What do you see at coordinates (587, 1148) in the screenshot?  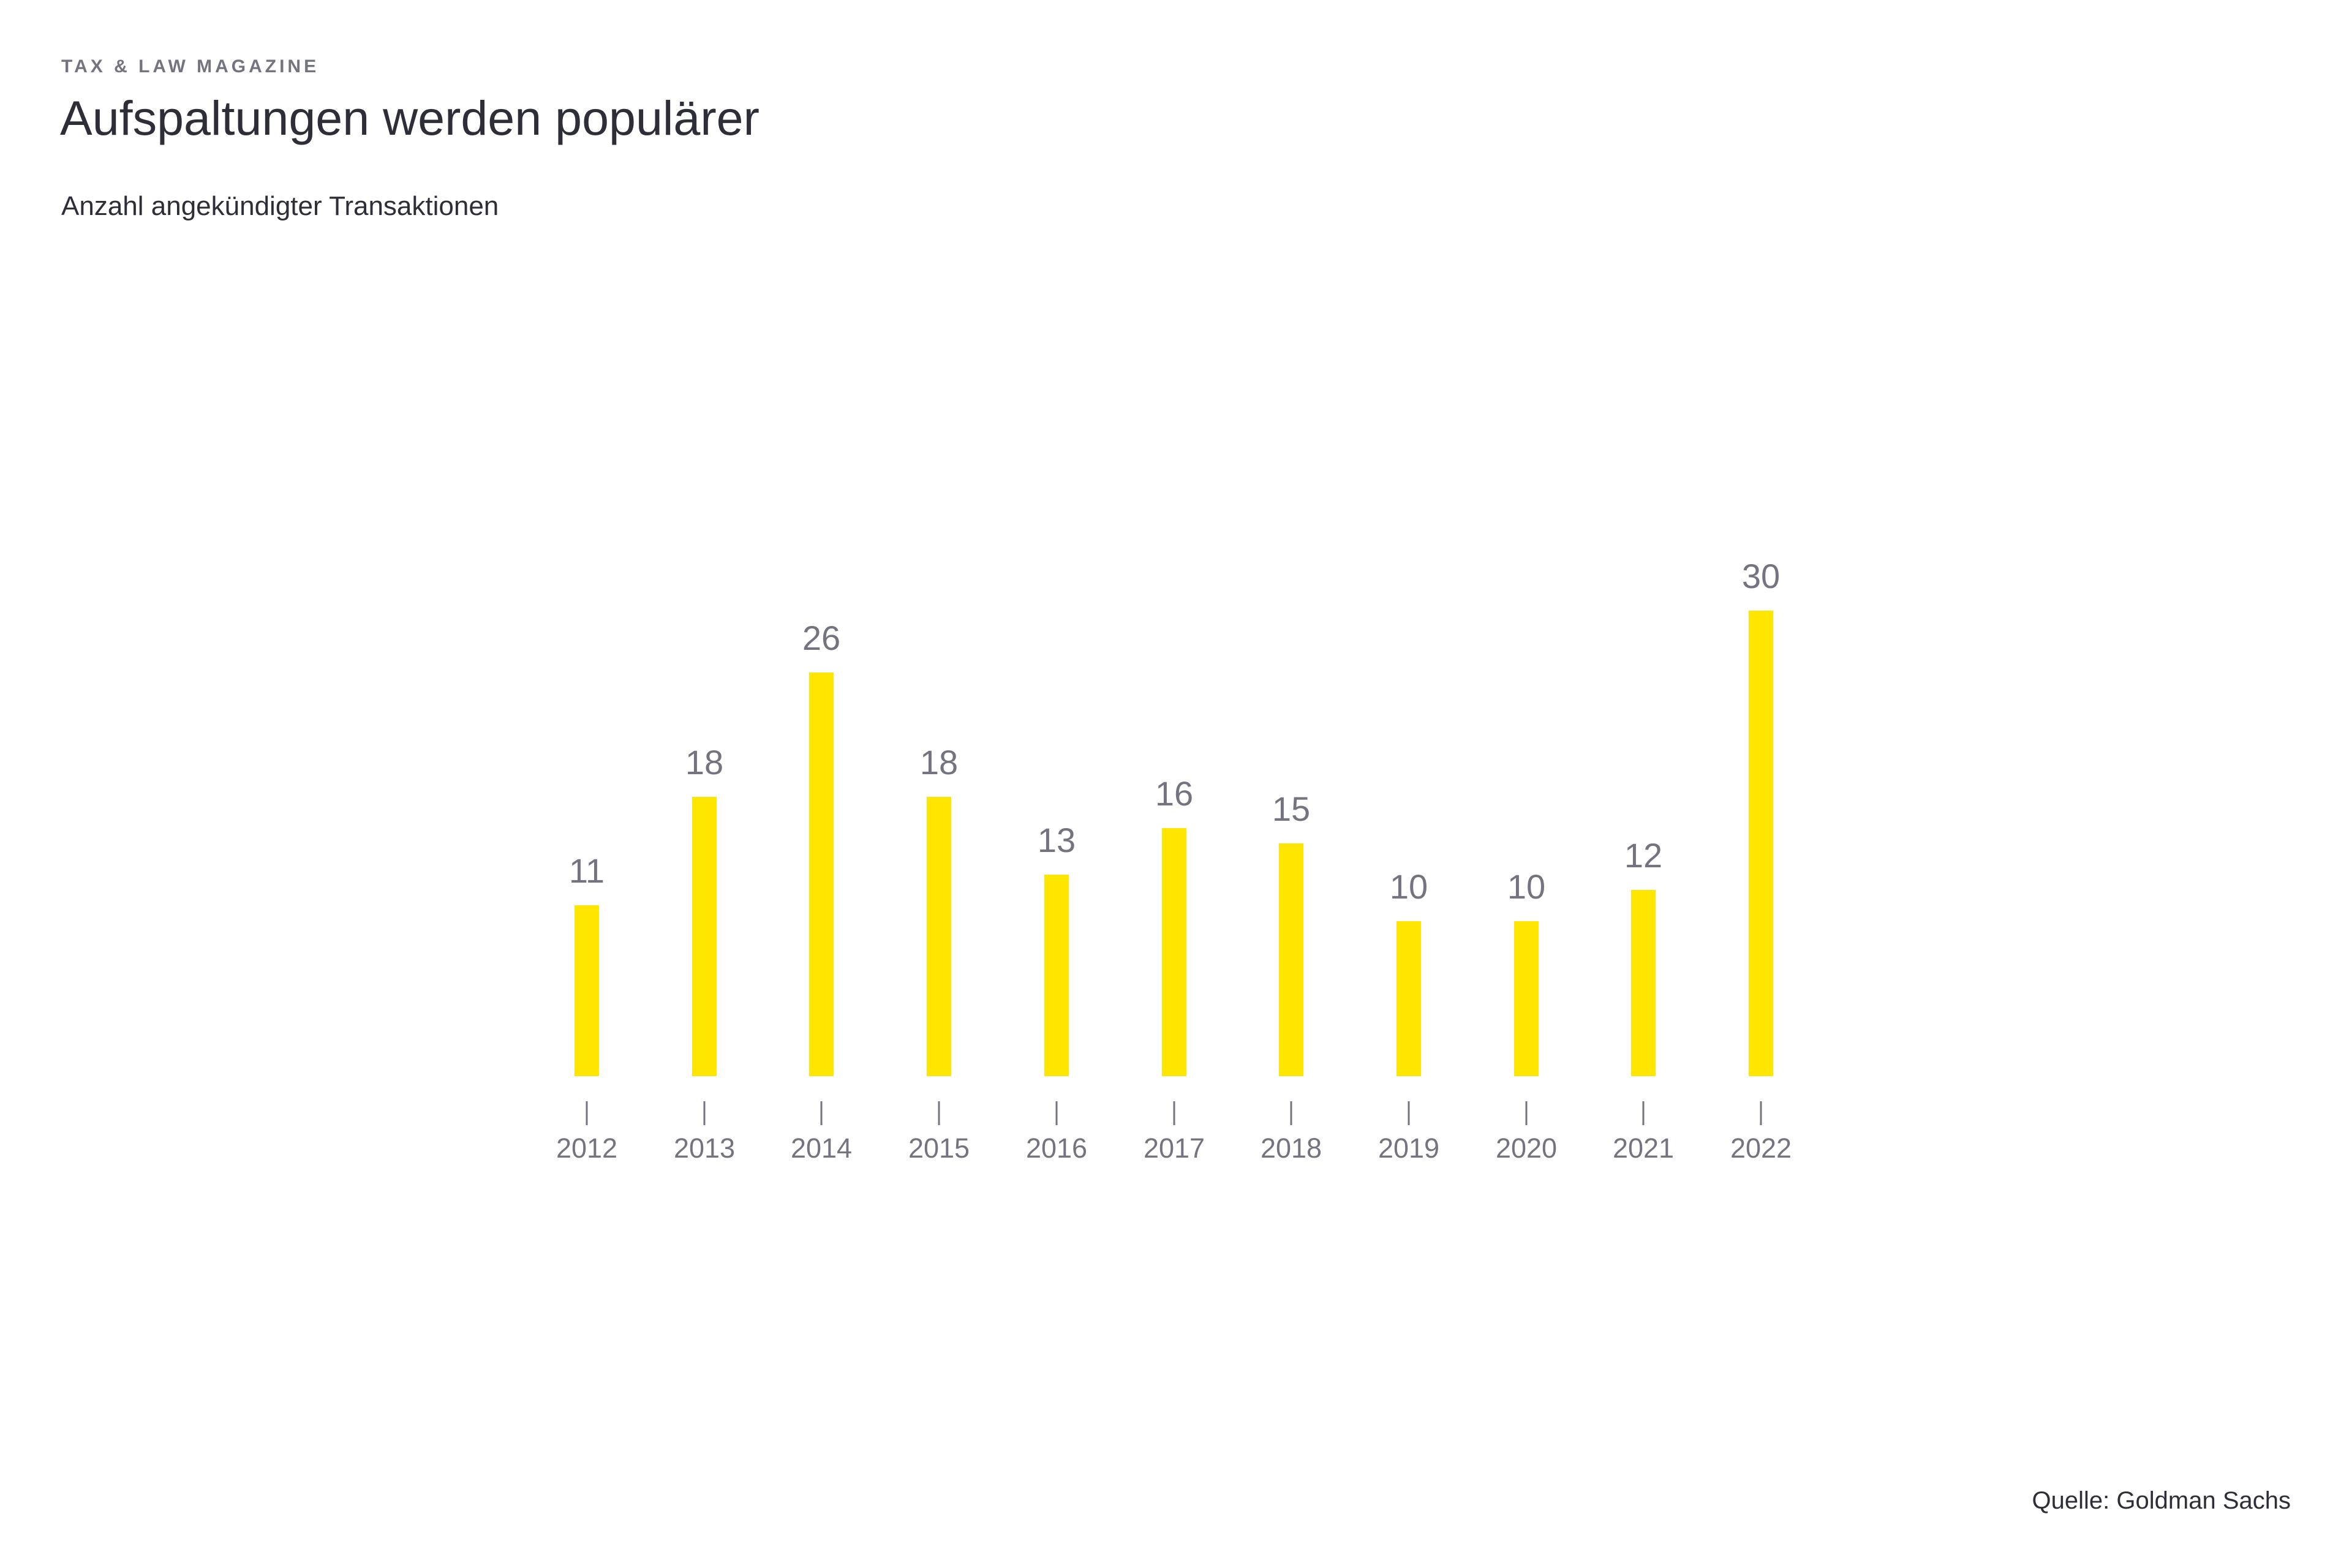 I see `x-axis-label: 2012` at bounding box center [587, 1148].